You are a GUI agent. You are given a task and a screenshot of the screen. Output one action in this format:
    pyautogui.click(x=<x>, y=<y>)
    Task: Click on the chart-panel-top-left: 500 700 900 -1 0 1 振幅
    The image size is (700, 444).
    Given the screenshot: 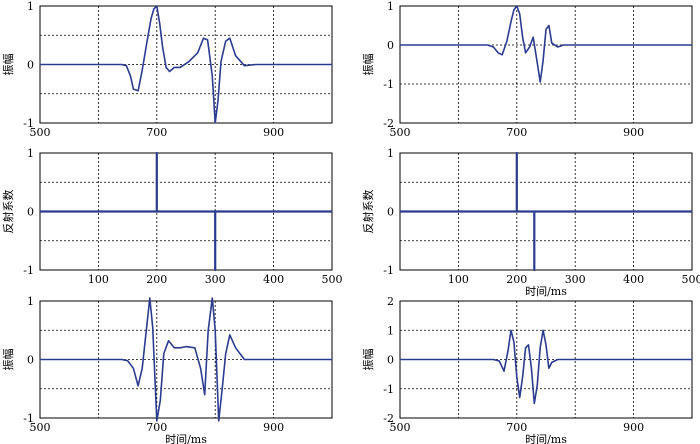 What is the action you would take?
    pyautogui.click(x=167, y=69)
    